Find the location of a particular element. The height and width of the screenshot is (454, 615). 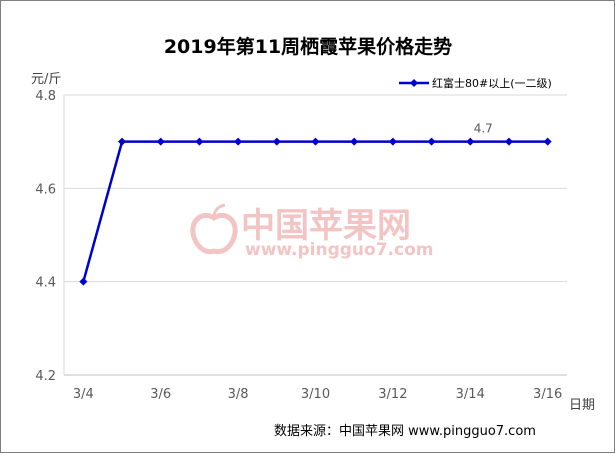

x-tick-labels: 3/4 3/6 3/8 3/10 3/12 3/14 3/16 is located at coordinates (317, 394).